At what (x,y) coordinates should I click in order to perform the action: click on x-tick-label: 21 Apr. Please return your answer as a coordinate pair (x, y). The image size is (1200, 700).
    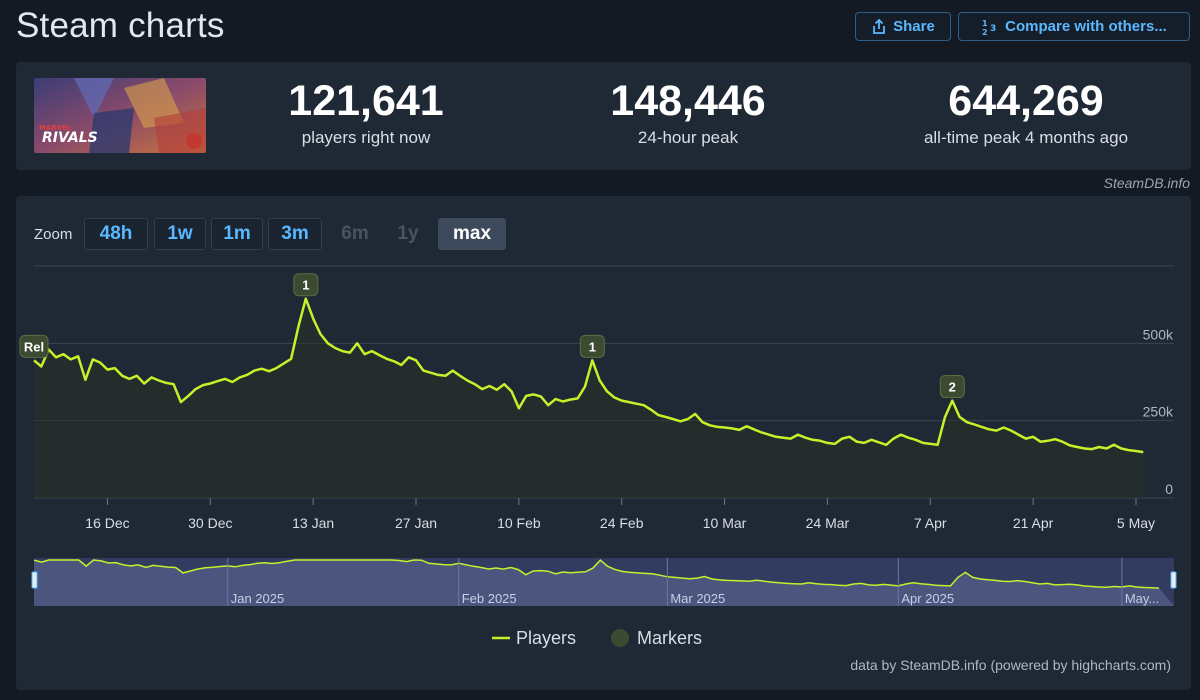
    Looking at the image, I should click on (1033, 523).